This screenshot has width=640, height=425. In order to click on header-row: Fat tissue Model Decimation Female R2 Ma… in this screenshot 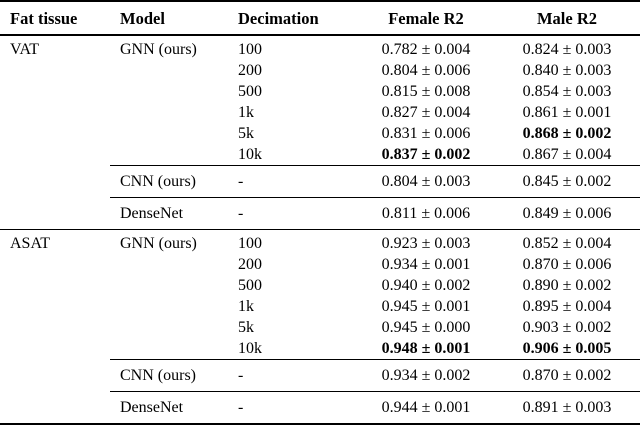, I will do `click(320, 18)`.